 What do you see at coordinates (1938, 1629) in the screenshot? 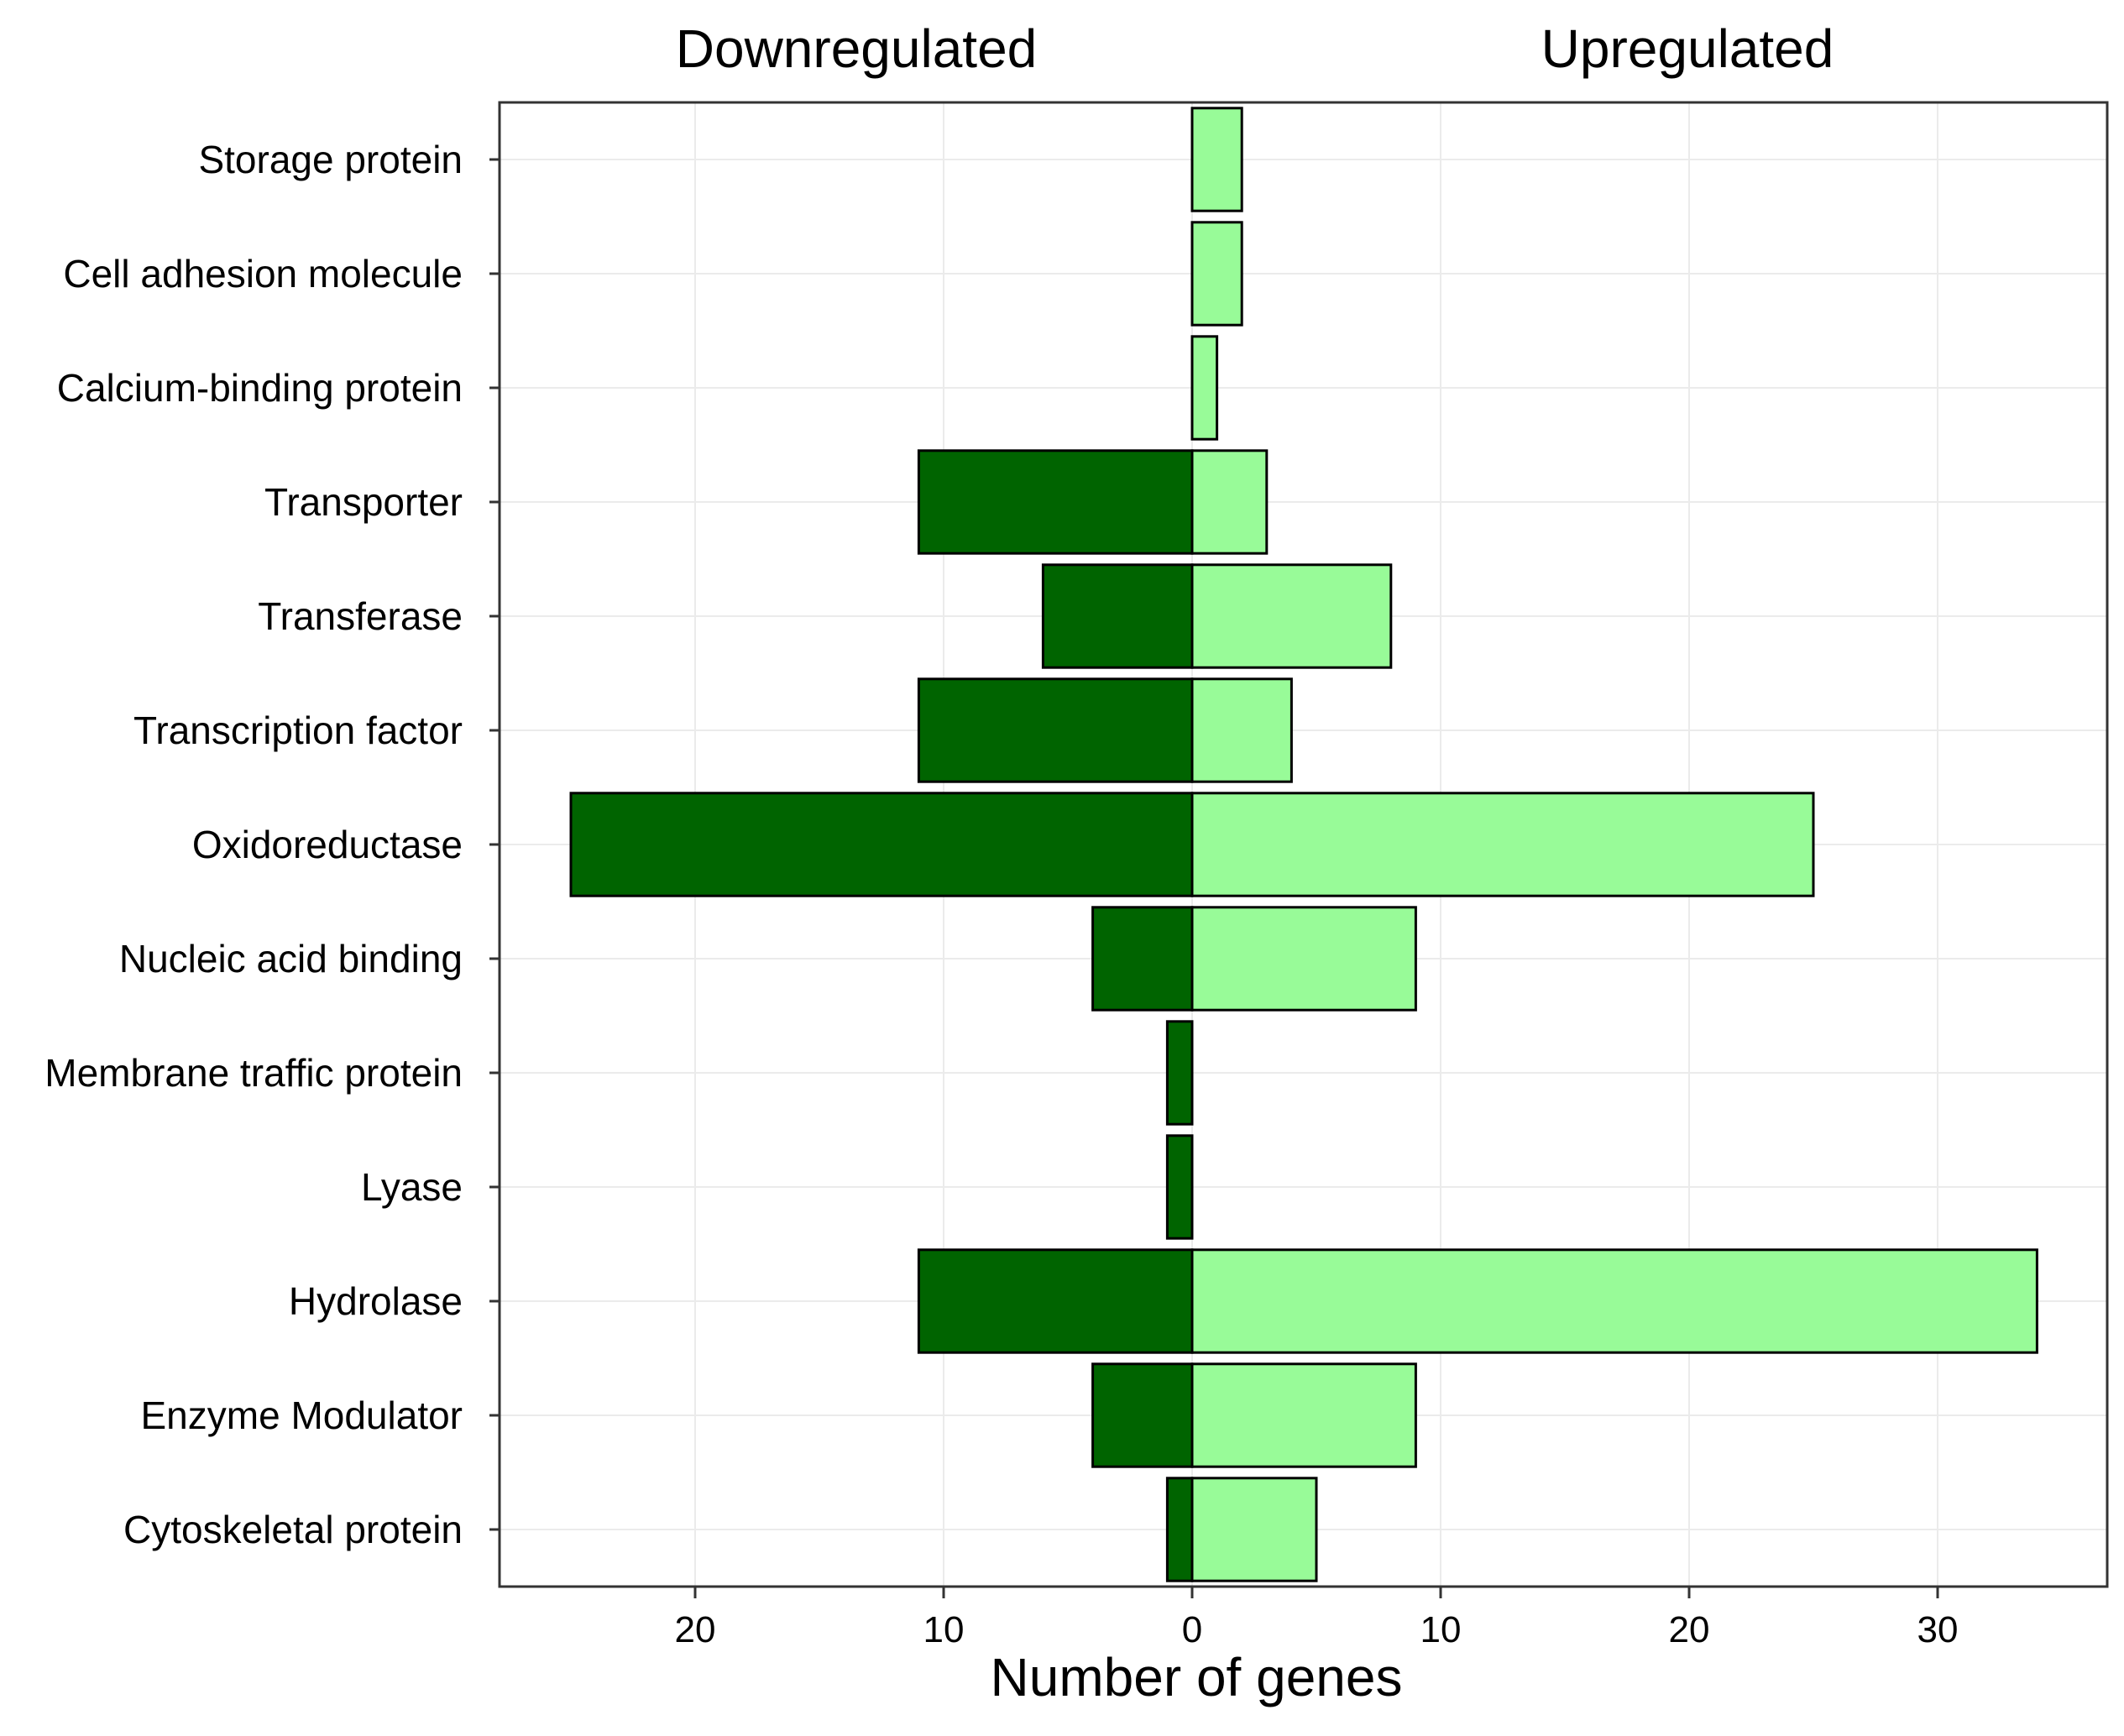
I see `x-tick-label: 30` at bounding box center [1938, 1629].